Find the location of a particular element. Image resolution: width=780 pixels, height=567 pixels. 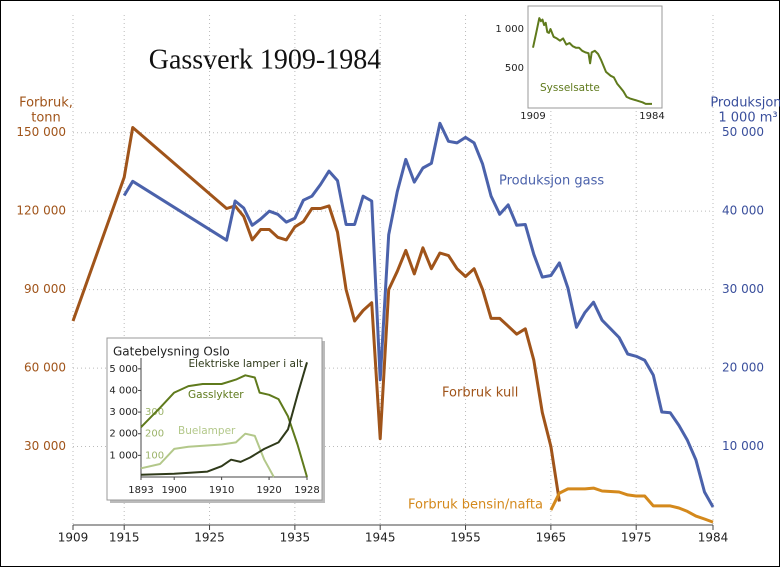

x-tick-label: 1965 is located at coordinates (551, 538).